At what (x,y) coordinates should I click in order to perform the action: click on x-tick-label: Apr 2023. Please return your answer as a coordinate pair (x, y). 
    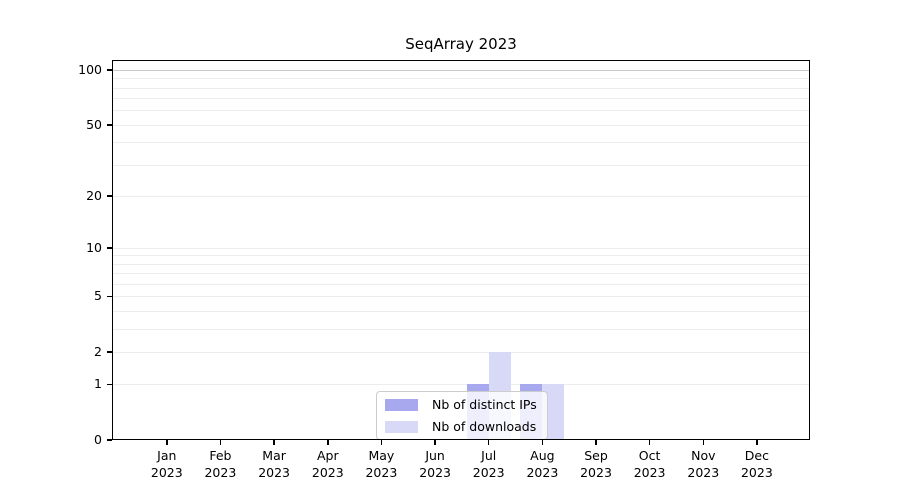
    Looking at the image, I should click on (328, 464).